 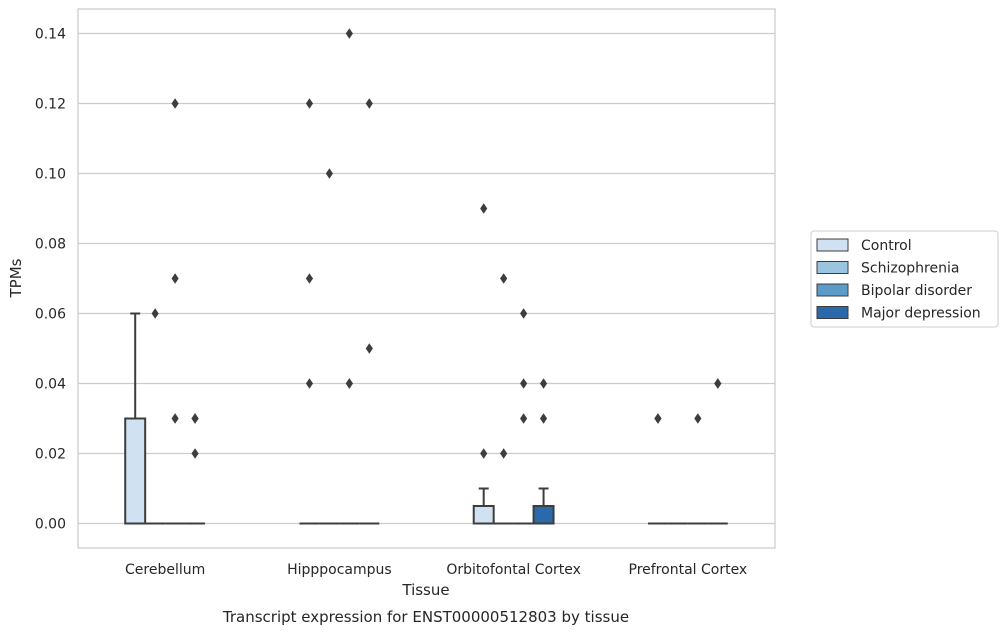 What do you see at coordinates (916, 291) in the screenshot?
I see `legend-label: Bipolar disorder` at bounding box center [916, 291].